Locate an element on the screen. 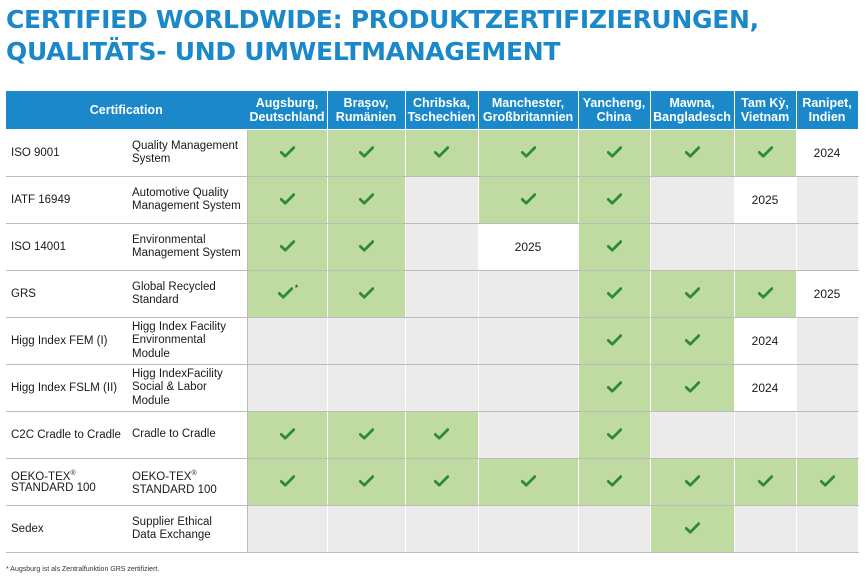 The height and width of the screenshot is (583, 866). location-header: Ranipet, Indien is located at coordinates (827, 110).